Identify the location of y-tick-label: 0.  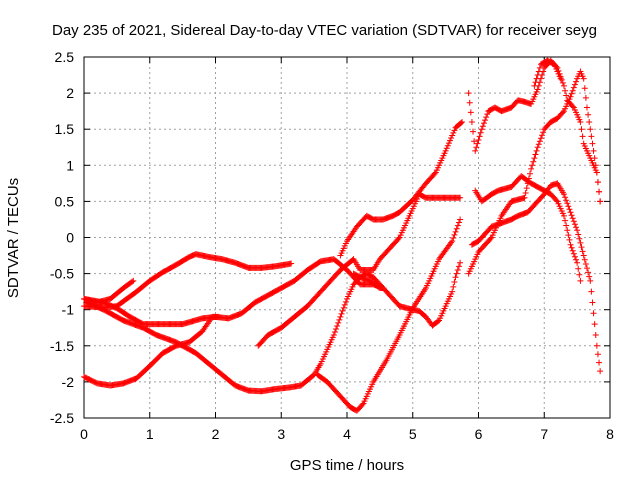
(70, 238).